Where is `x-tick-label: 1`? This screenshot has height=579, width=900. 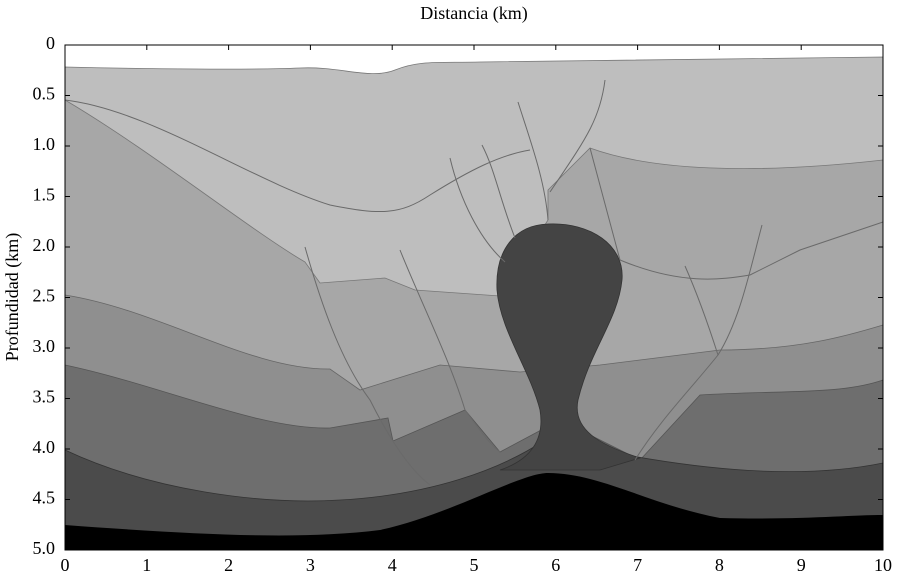
x-tick-label: 1 is located at coordinates (146, 565).